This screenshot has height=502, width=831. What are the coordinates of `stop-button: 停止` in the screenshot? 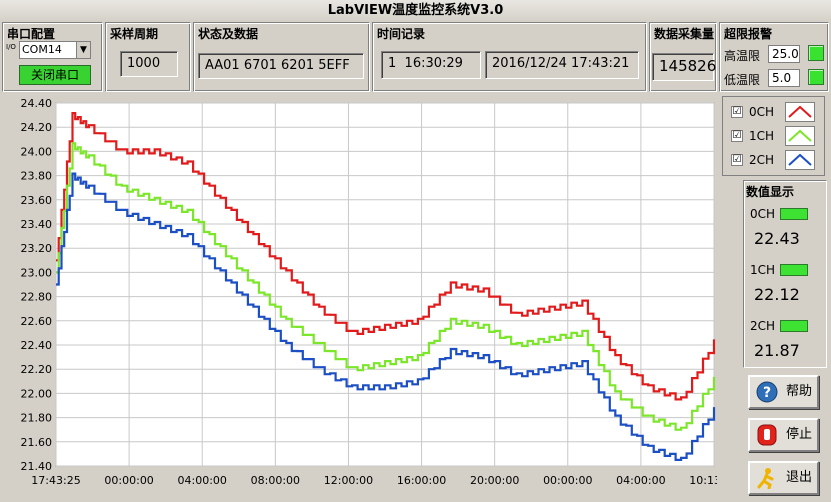 It's located at (783, 435).